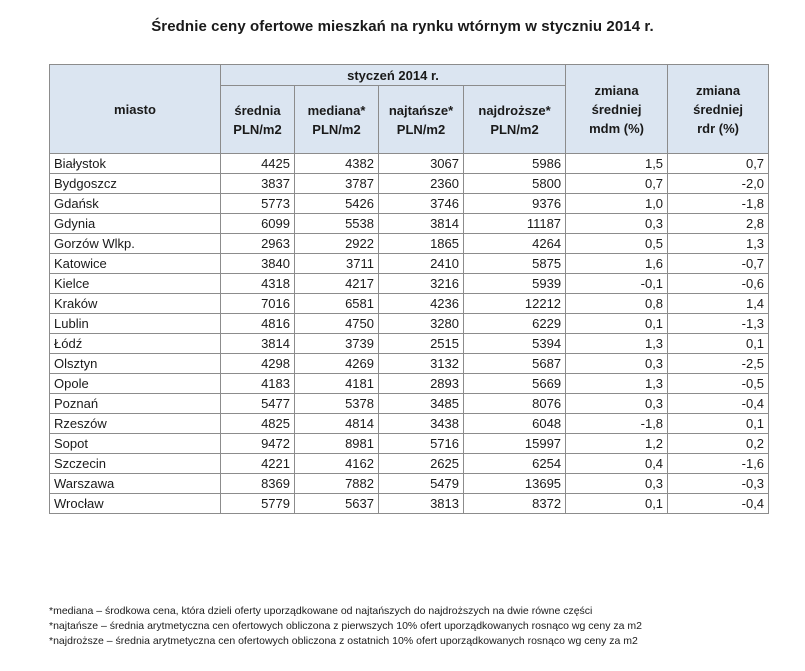 The width and height of the screenshot is (805, 671). I want to click on cell-most-expensive: 13695, so click(514, 483).